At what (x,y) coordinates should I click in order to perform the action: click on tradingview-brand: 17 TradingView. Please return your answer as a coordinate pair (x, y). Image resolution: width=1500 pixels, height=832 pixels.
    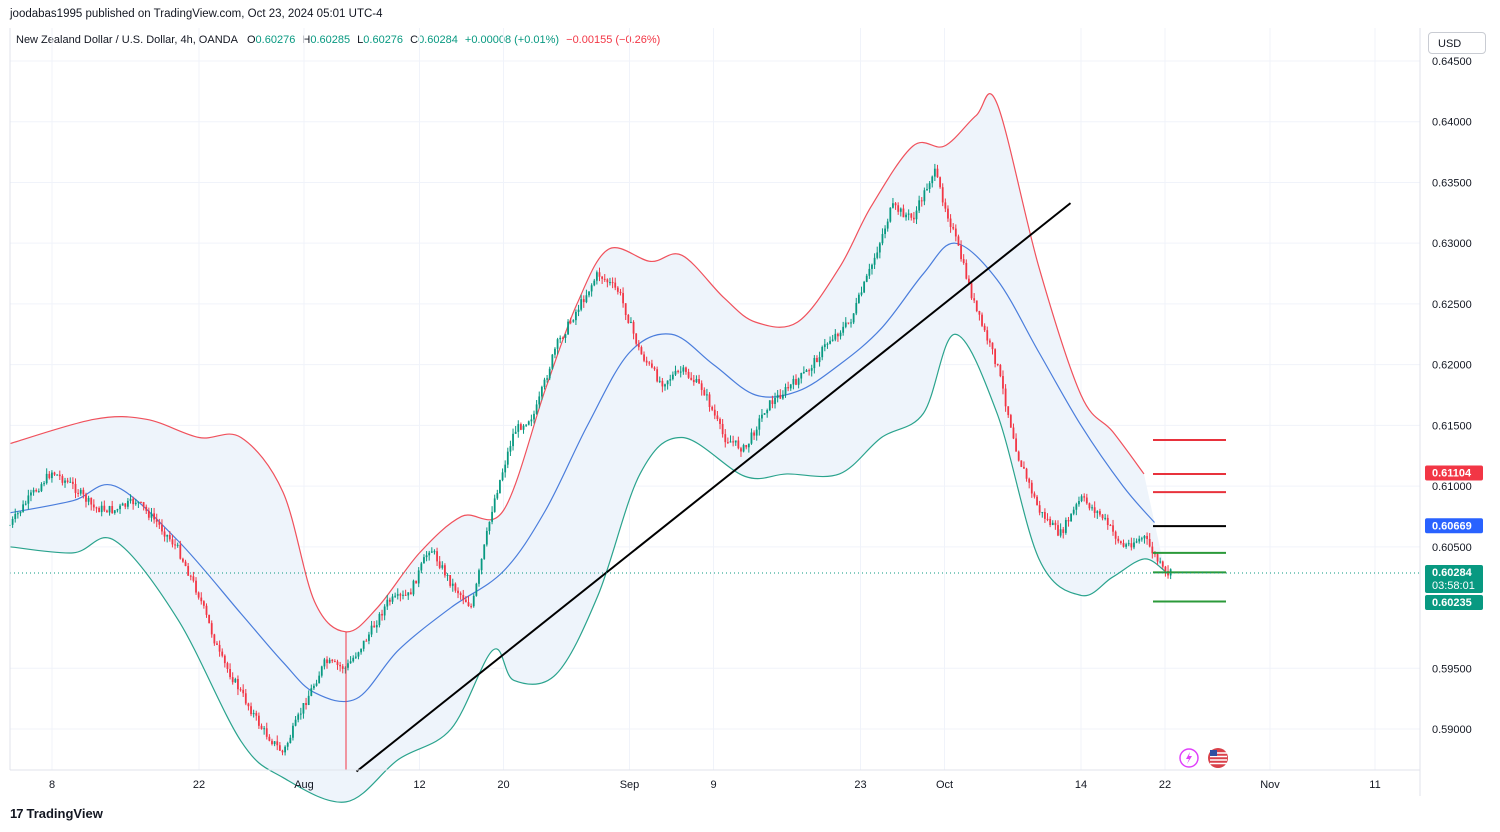
    Looking at the image, I should click on (56, 813).